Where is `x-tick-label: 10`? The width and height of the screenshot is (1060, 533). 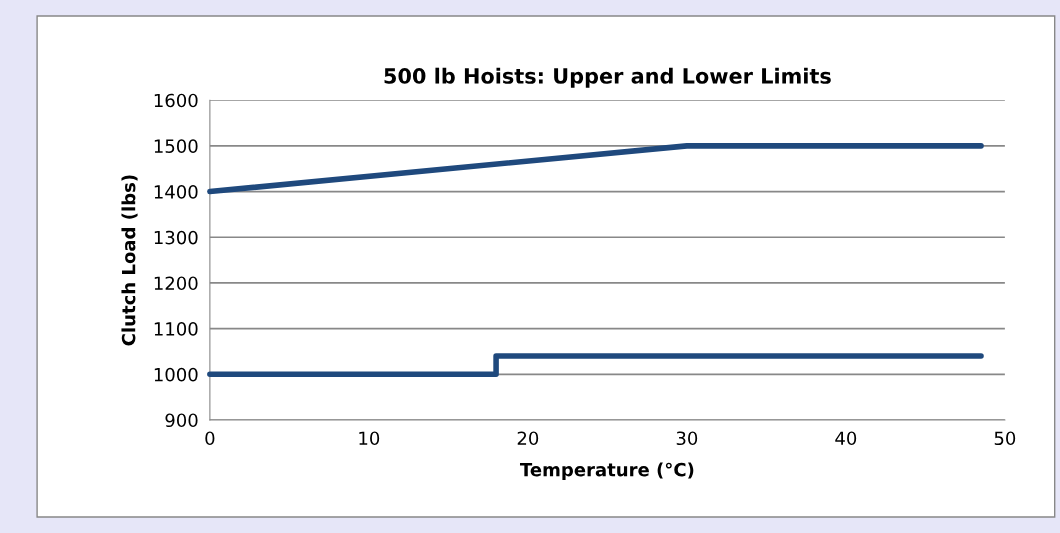 x-tick-label: 10 is located at coordinates (369, 438).